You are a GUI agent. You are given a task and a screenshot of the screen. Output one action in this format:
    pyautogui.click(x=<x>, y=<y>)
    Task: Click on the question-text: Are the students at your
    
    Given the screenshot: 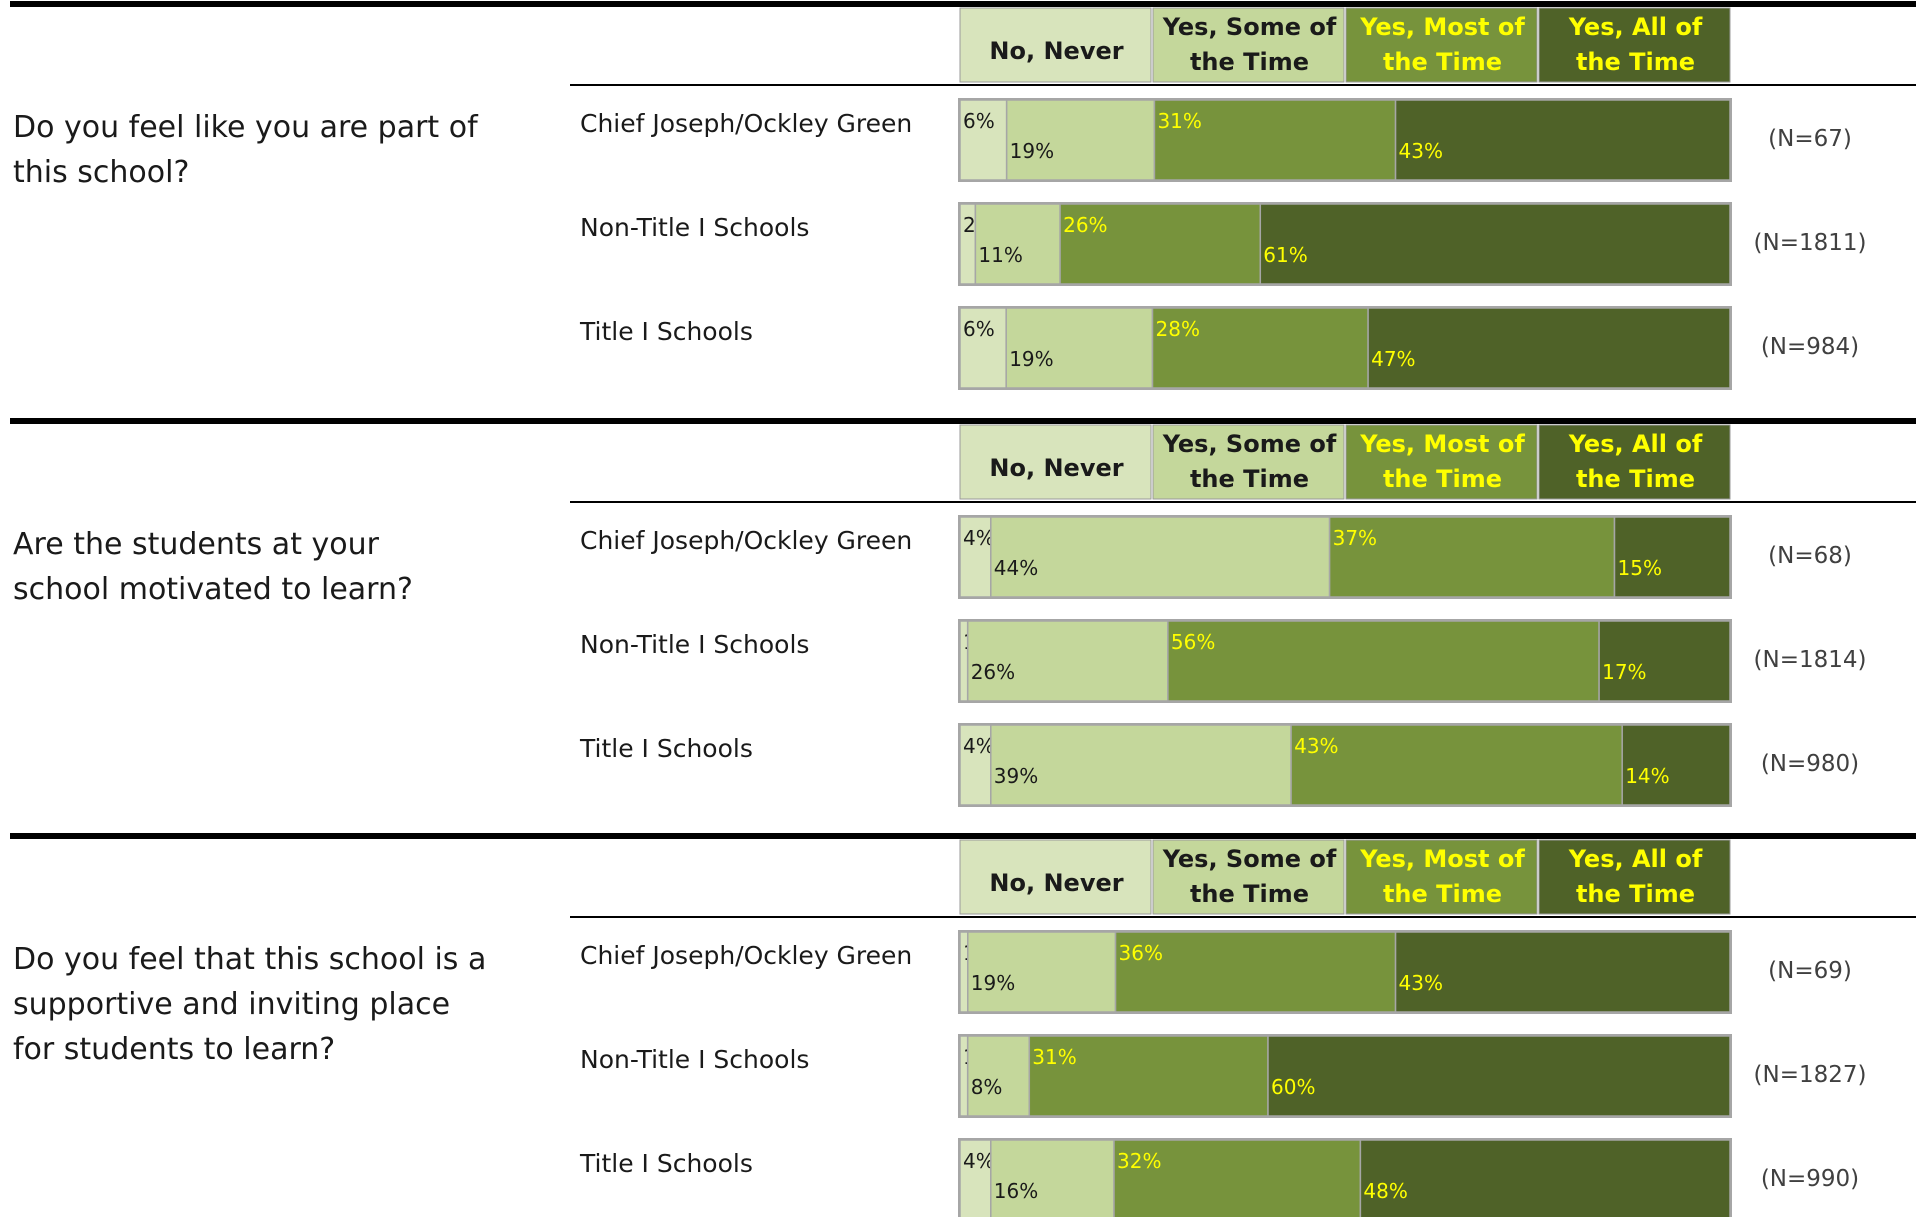 What is the action you would take?
    pyautogui.click(x=196, y=544)
    